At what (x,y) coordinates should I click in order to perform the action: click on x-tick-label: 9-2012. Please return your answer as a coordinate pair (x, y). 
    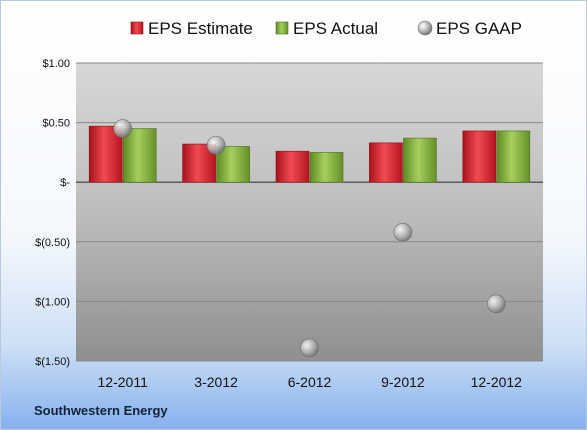
    Looking at the image, I should click on (403, 382).